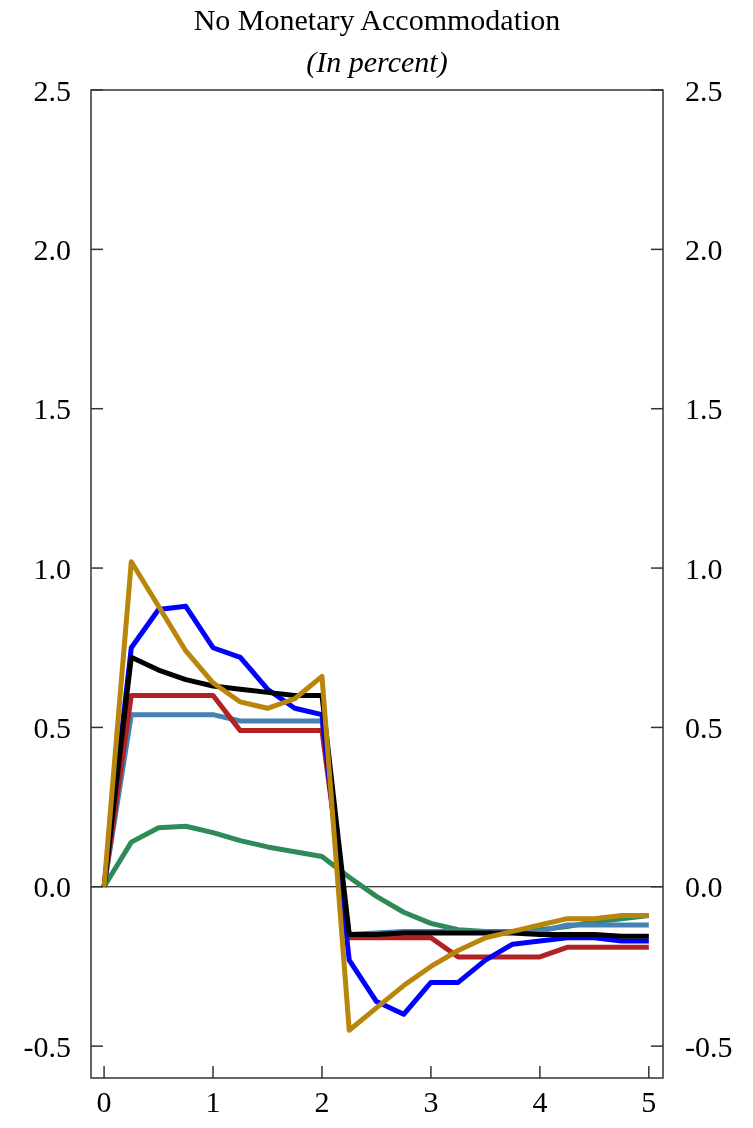 The image size is (753, 1128). What do you see at coordinates (540, 1101) in the screenshot?
I see `x-tick-label: 4` at bounding box center [540, 1101].